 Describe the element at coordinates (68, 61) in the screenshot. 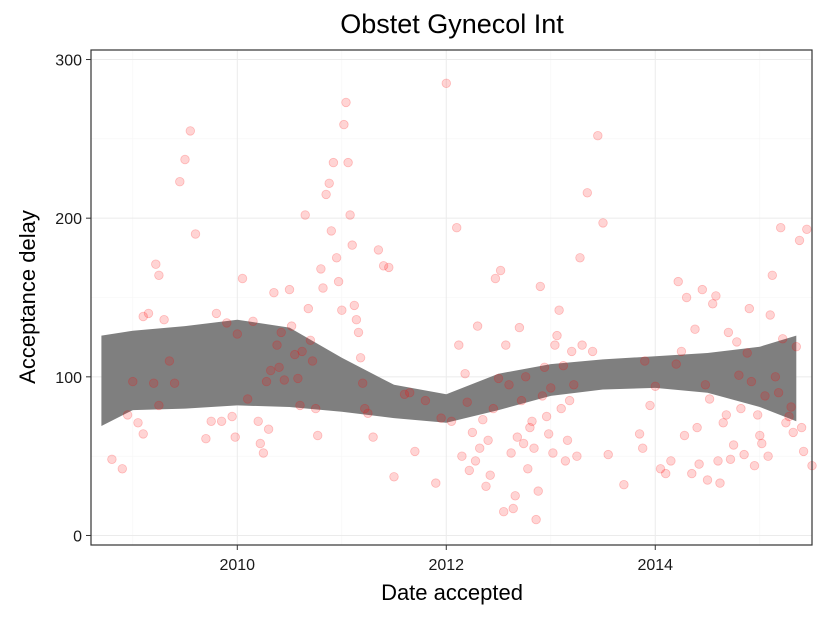

I see `y-tick-label: 300` at that location.